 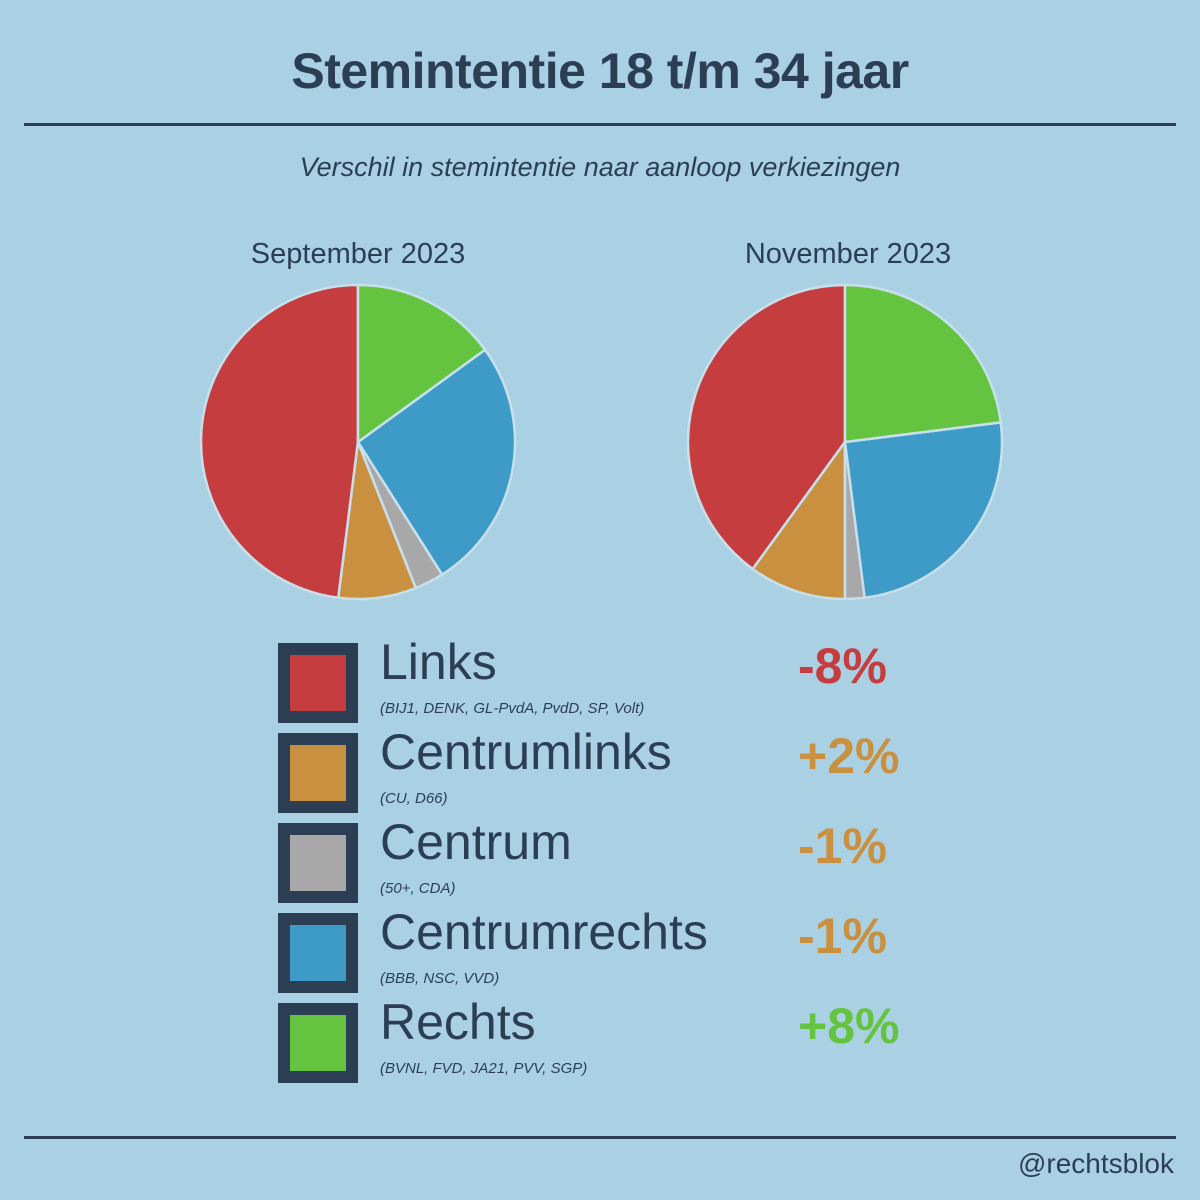 I want to click on pie-label-september: September 2023, so click(x=358, y=254).